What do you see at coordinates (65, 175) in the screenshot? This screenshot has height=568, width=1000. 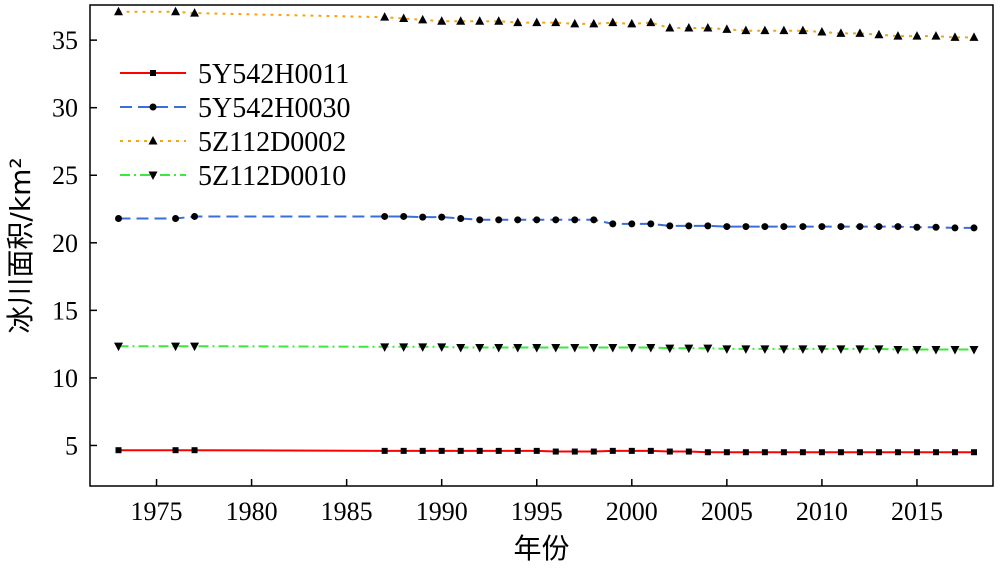 I see `y-tick-label: 25` at bounding box center [65, 175].